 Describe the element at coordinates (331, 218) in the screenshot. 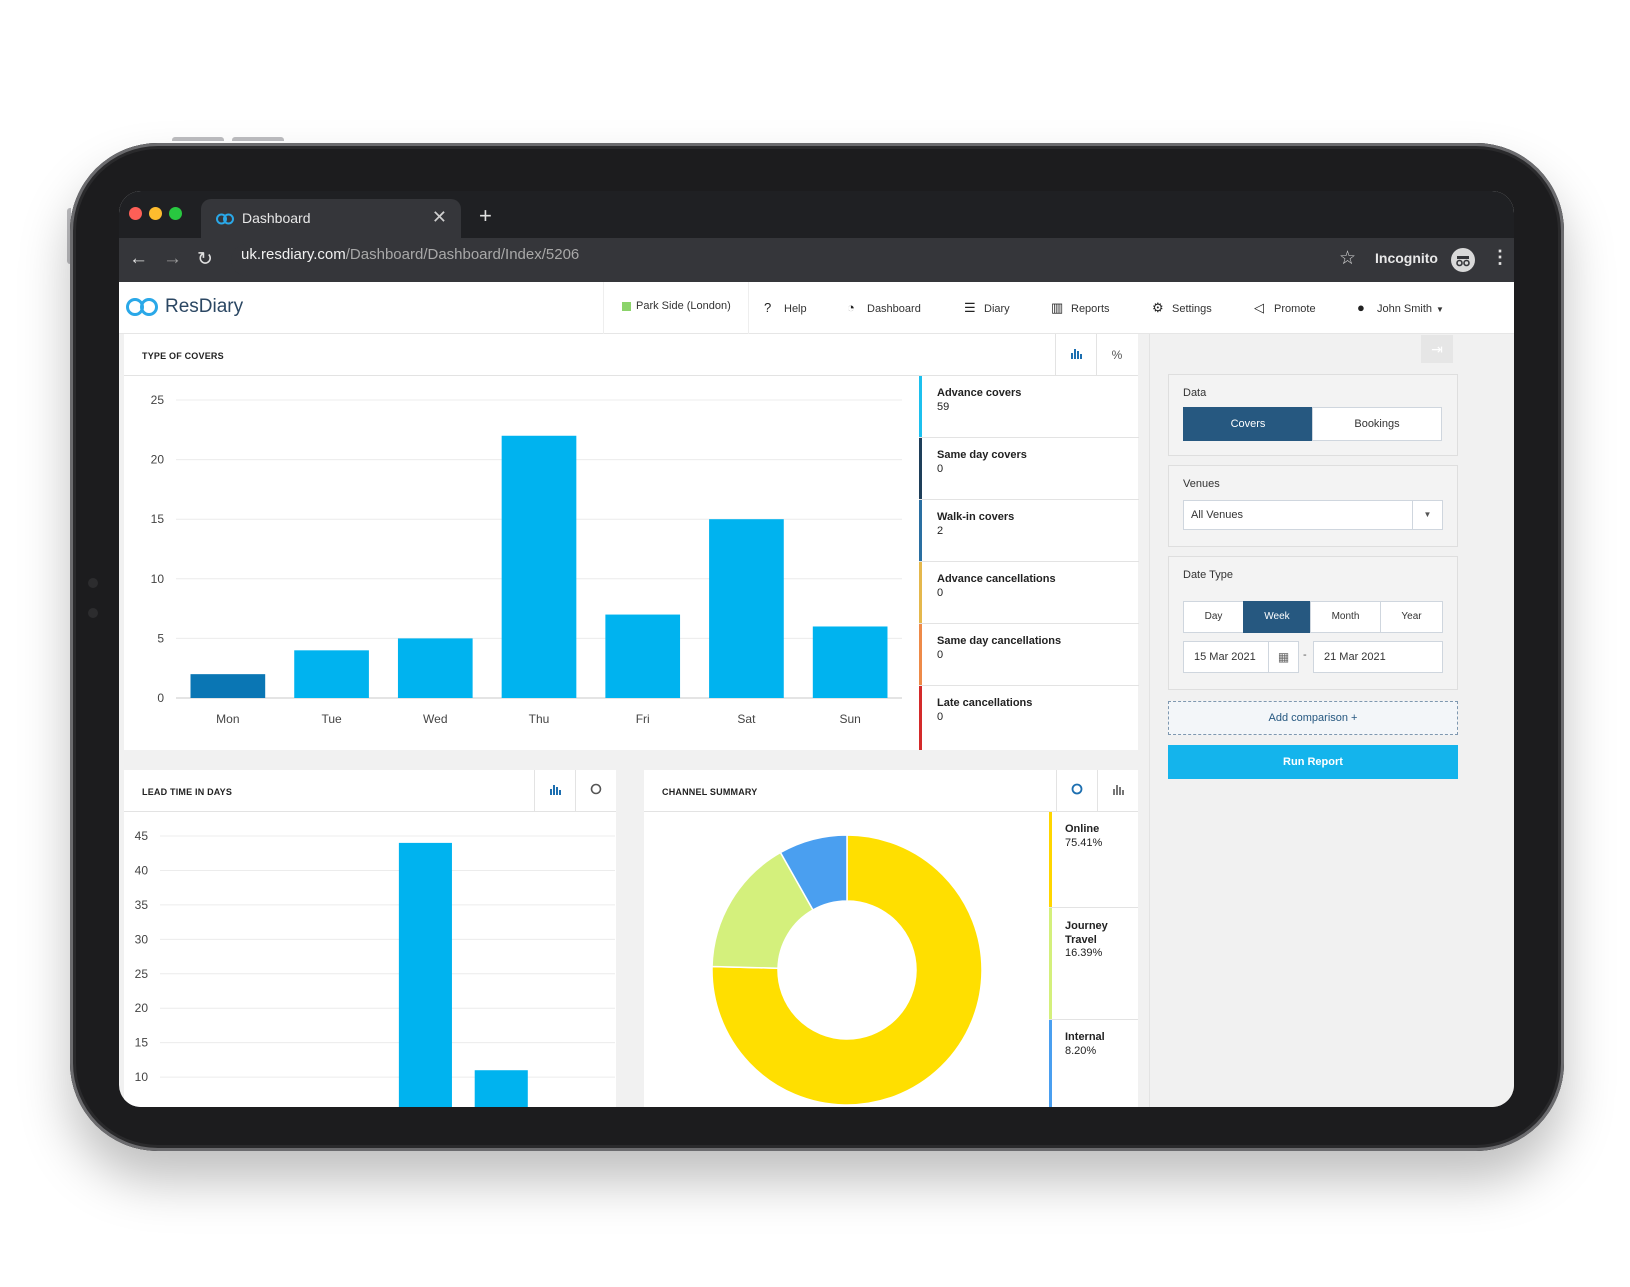

I see `browser-tab: Dashboard ✕` at that location.